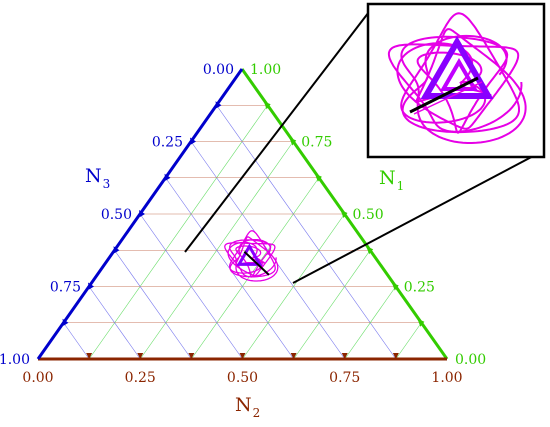 The height and width of the screenshot is (427, 550). I want to click on trajectory-segment, so click(256, 263).